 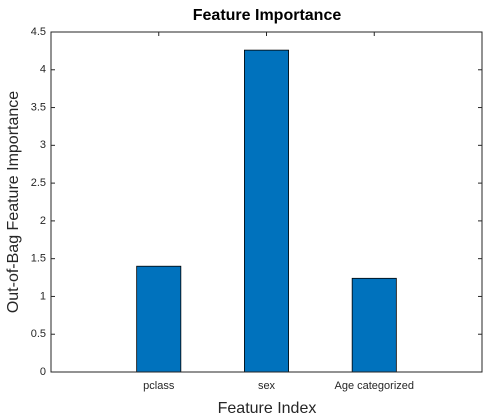 I want to click on y-tick-label: 2.5, so click(x=38, y=183).